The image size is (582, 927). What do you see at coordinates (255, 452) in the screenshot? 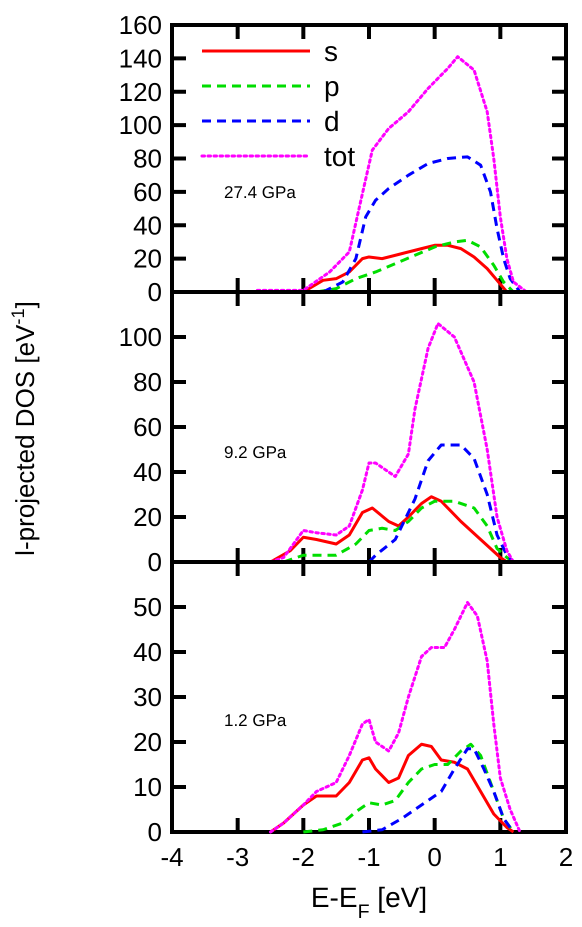
I see `annotation: 9.2 GPa` at bounding box center [255, 452].